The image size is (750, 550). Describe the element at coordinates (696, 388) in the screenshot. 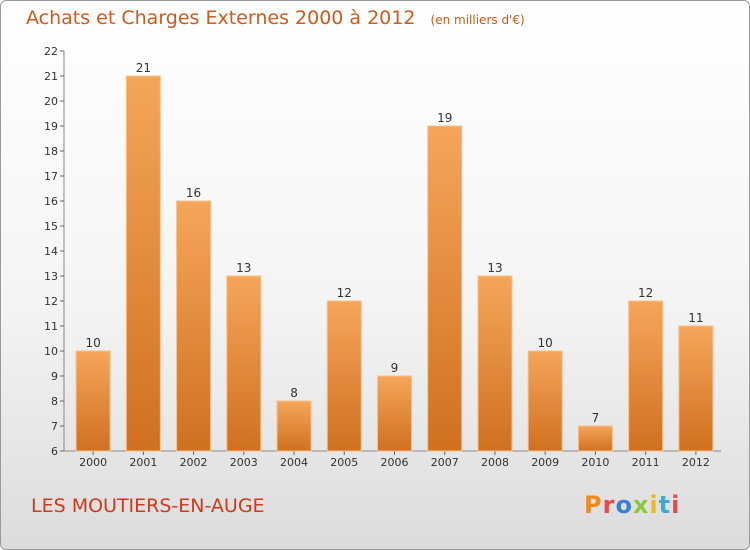

I see `bar-2012` at that location.